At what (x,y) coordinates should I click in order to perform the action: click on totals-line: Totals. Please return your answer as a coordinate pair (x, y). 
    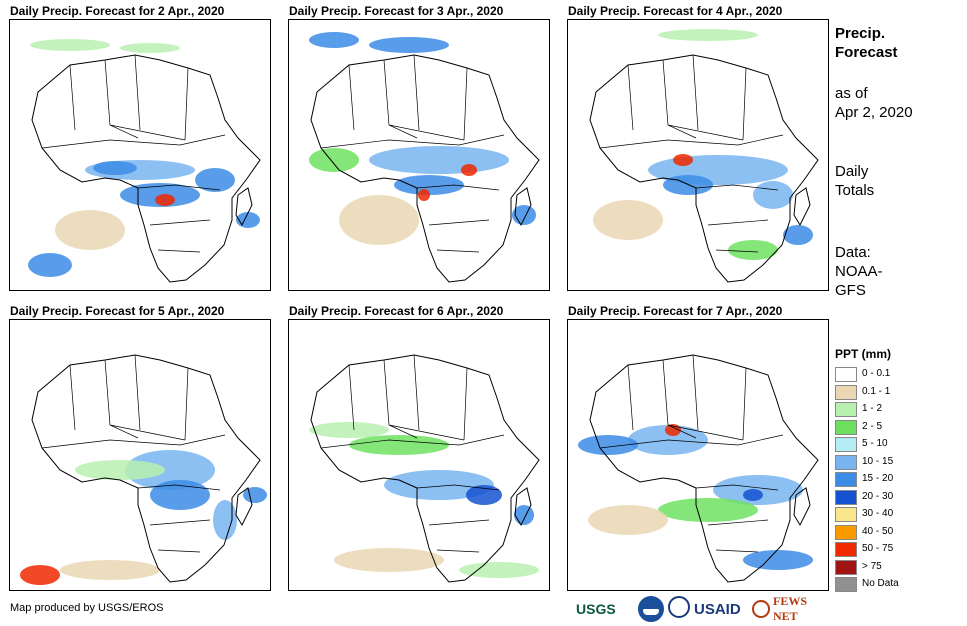
    Looking at the image, I should click on (855, 190).